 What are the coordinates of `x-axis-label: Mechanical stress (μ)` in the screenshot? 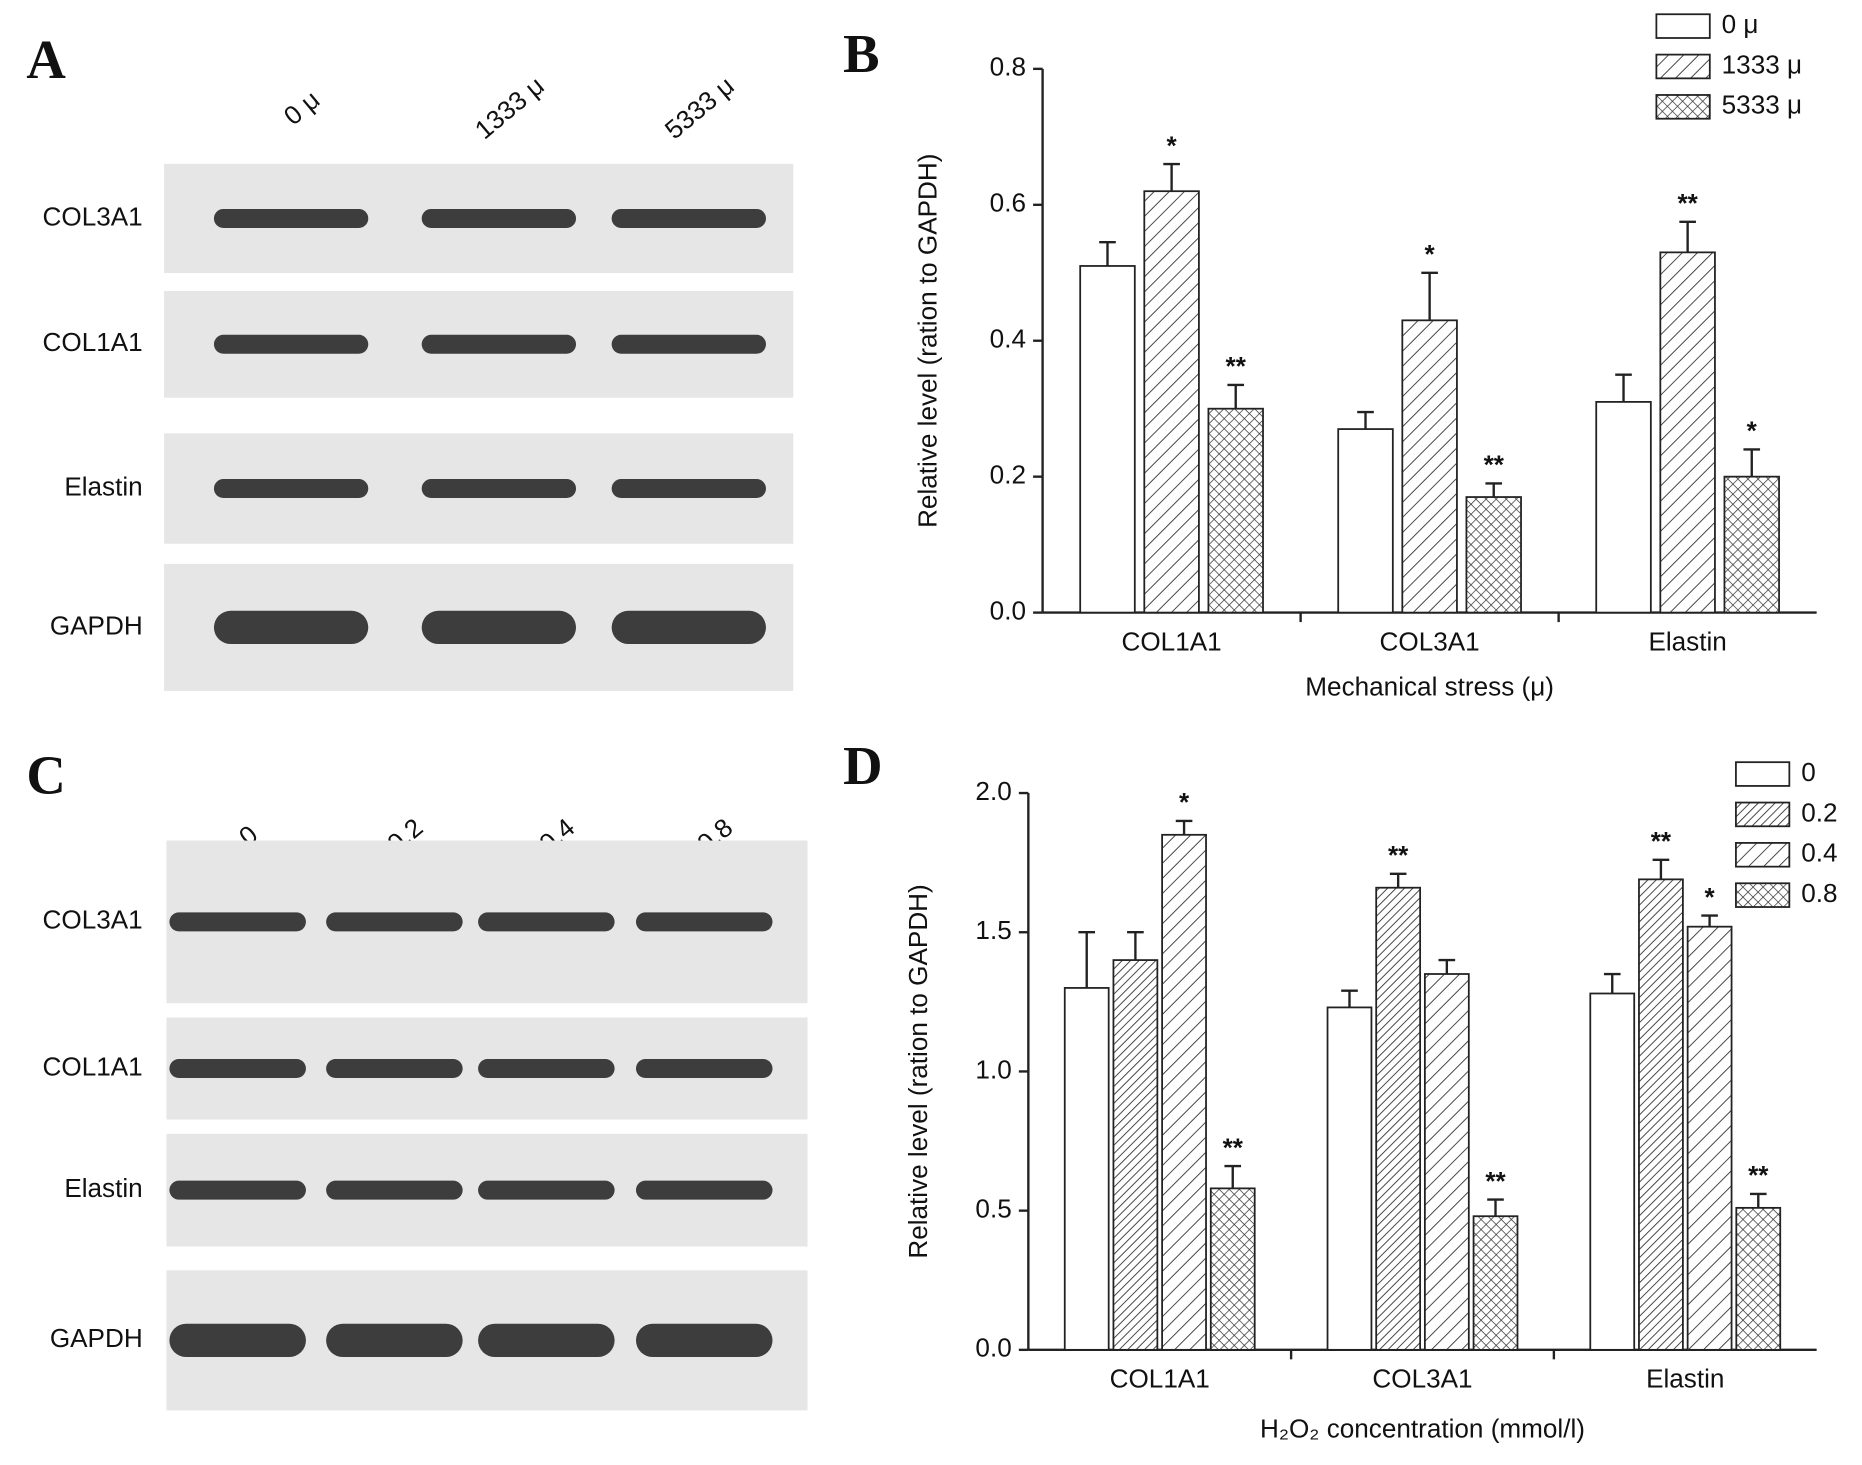 It's located at (1429, 686).